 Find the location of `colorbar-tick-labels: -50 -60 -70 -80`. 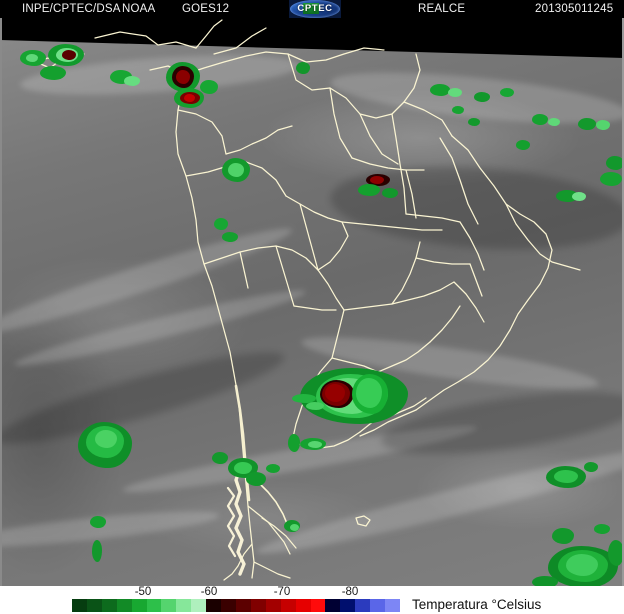

colorbar-tick-labels: -50 -60 -70 -80 is located at coordinates (312, 592).